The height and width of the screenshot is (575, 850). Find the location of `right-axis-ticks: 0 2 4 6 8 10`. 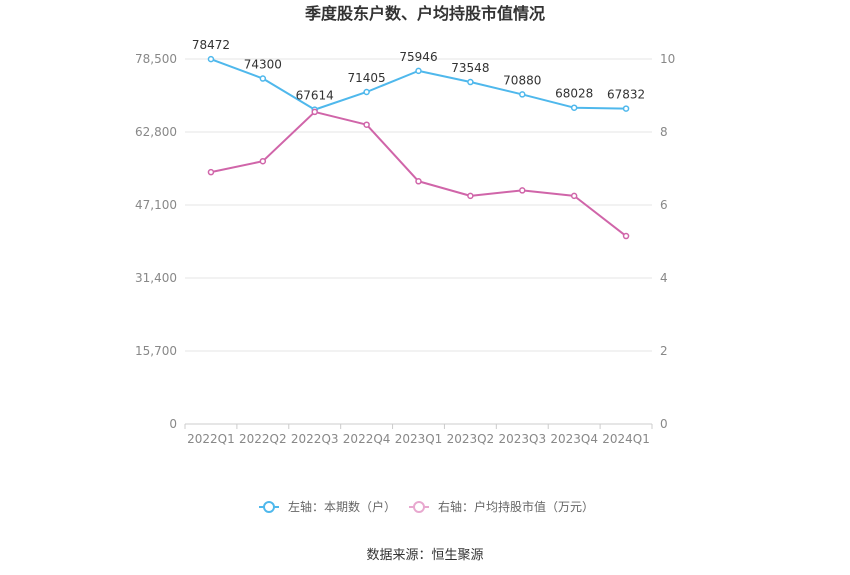

right-axis-ticks: 0 2 4 6 8 10 is located at coordinates (667, 241).